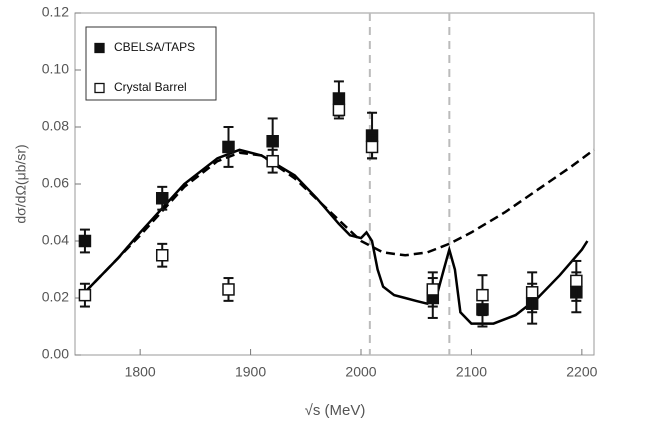  What do you see at coordinates (55, 240) in the screenshot?
I see `y-tick-label: 0.04` at bounding box center [55, 240].